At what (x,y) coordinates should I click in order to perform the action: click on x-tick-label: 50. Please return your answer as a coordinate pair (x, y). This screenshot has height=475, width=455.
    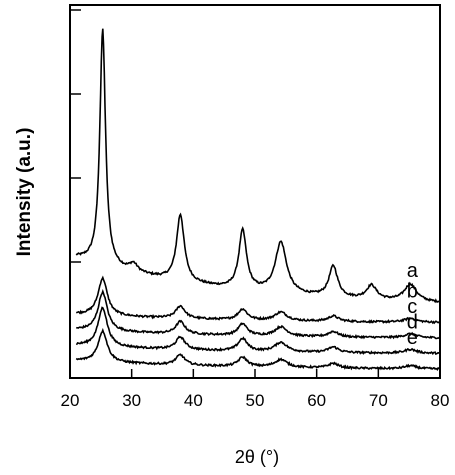
    Looking at the image, I should click on (255, 400).